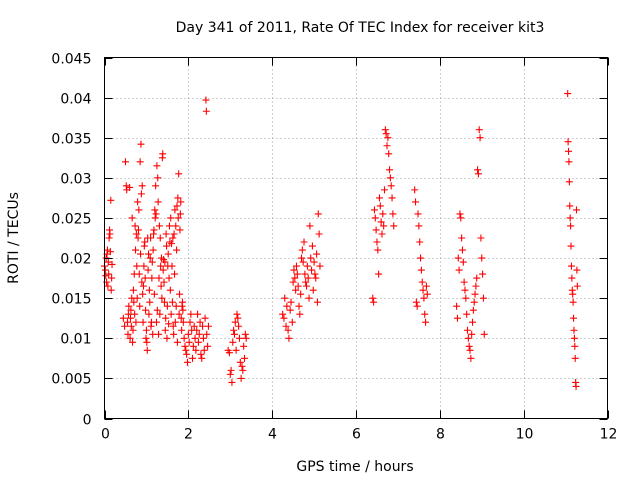 Image resolution: width=640 pixels, height=480 pixels. I want to click on y-tick-label: 0, so click(87, 421).